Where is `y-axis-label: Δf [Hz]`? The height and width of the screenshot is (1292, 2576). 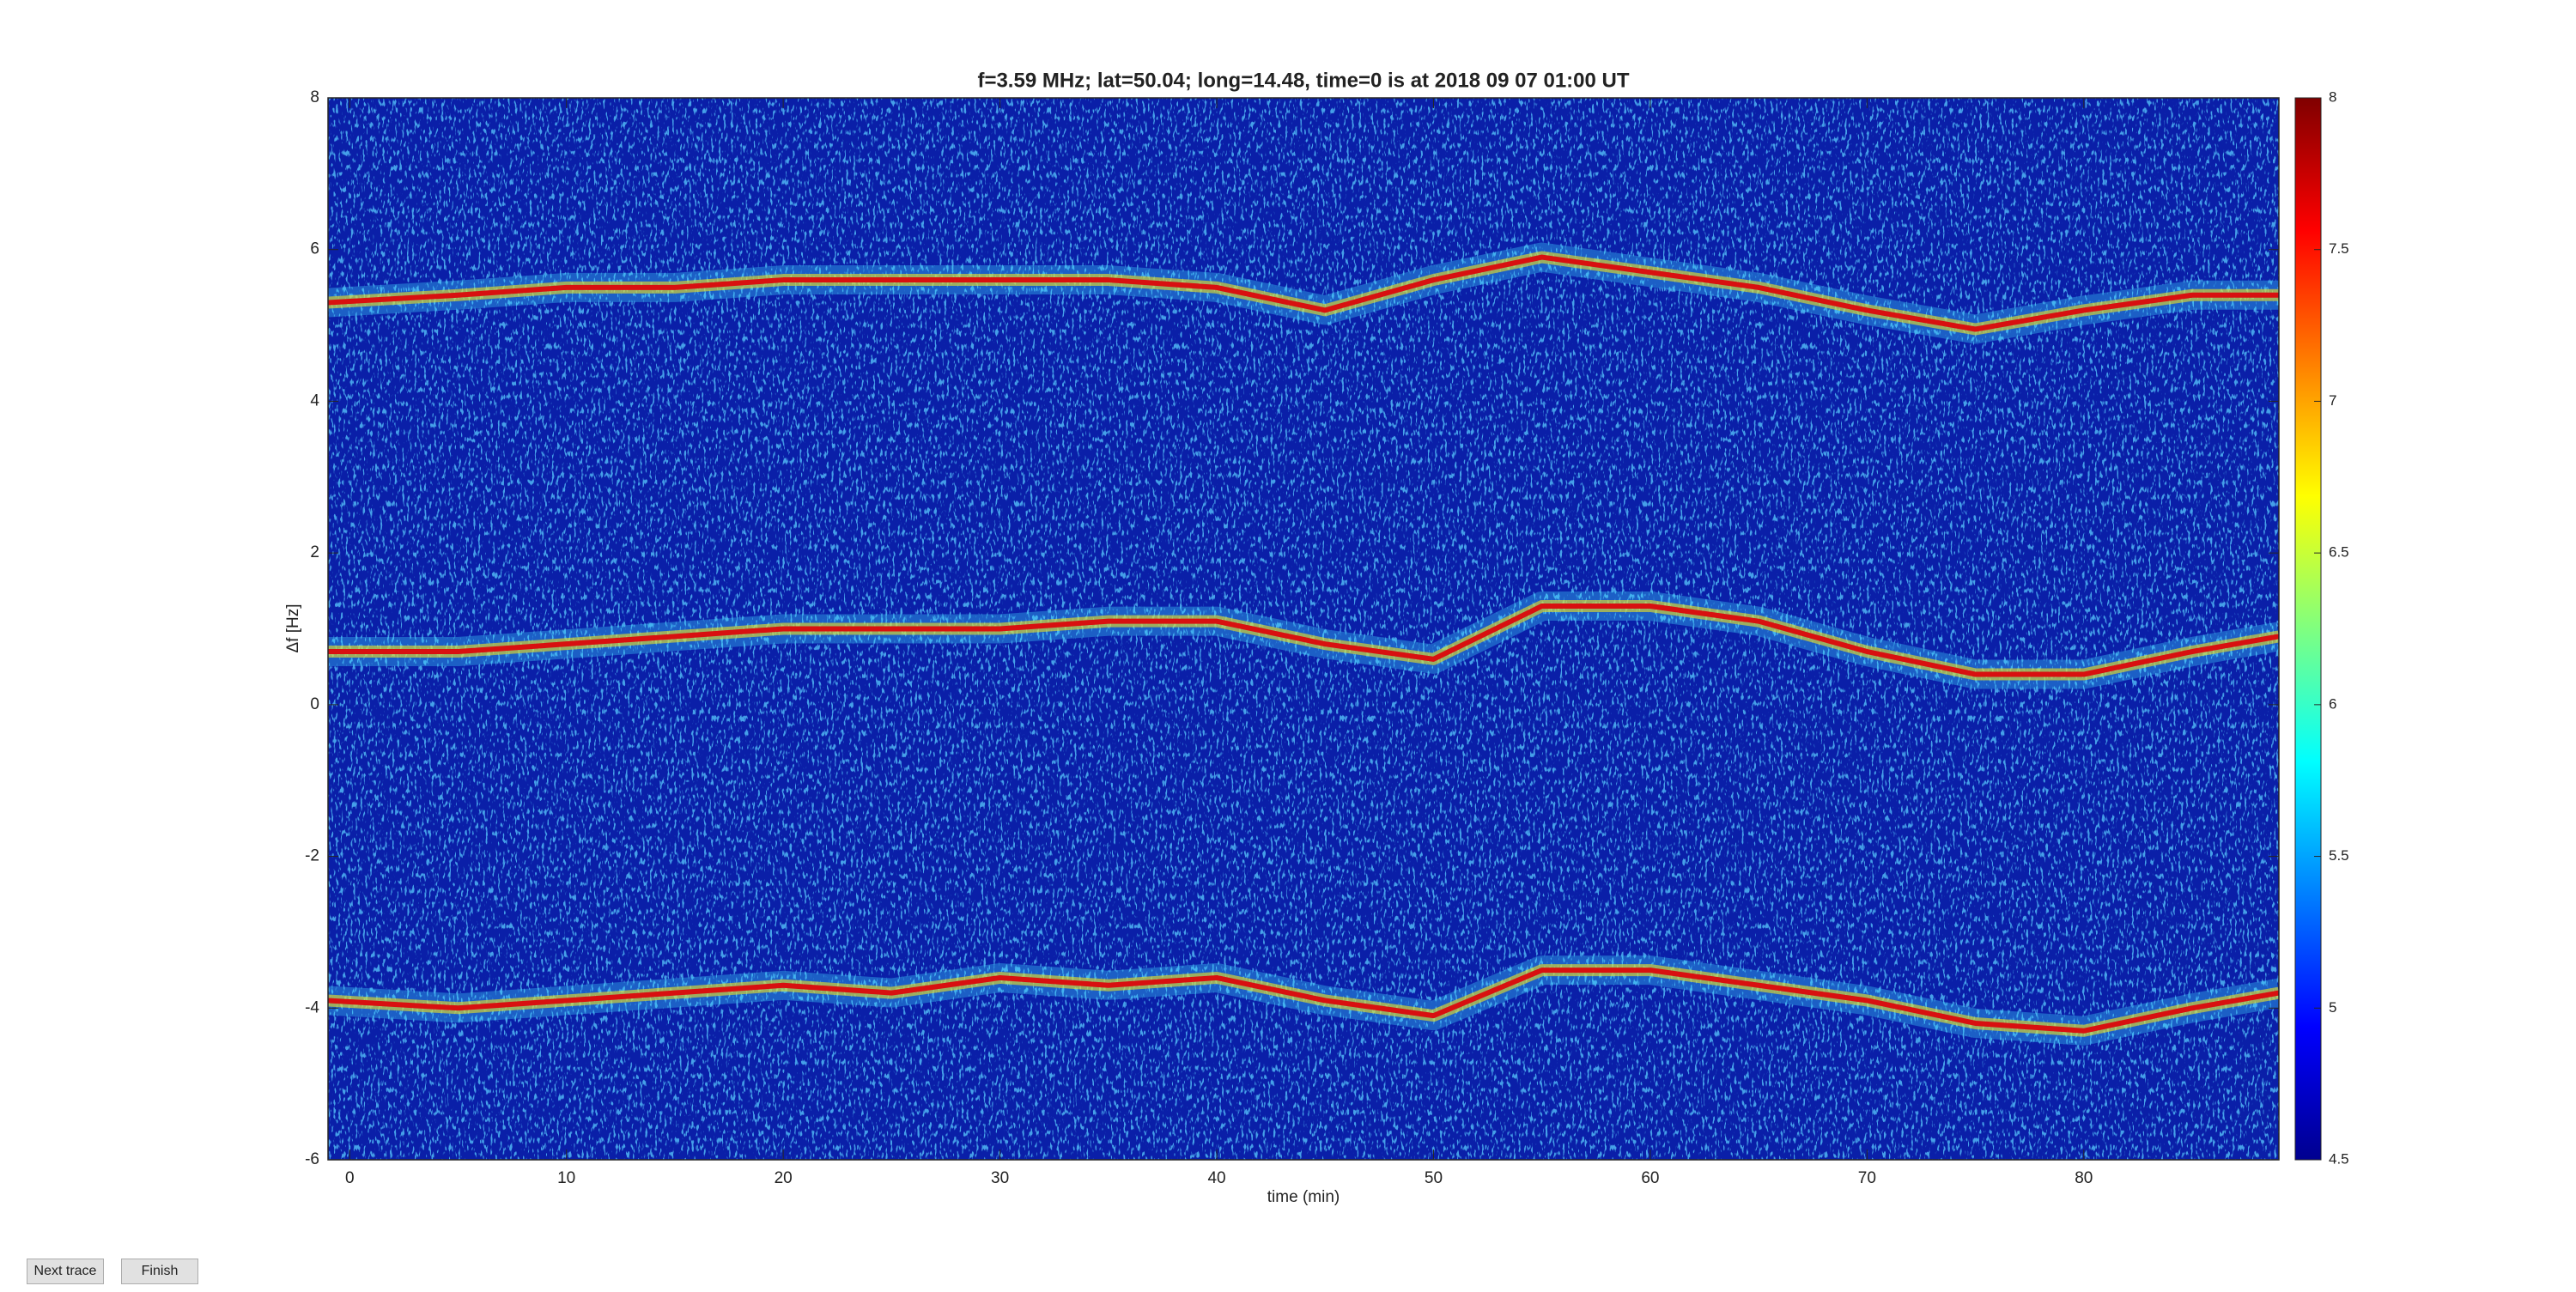 y-axis-label: Δf [Hz] is located at coordinates (293, 628).